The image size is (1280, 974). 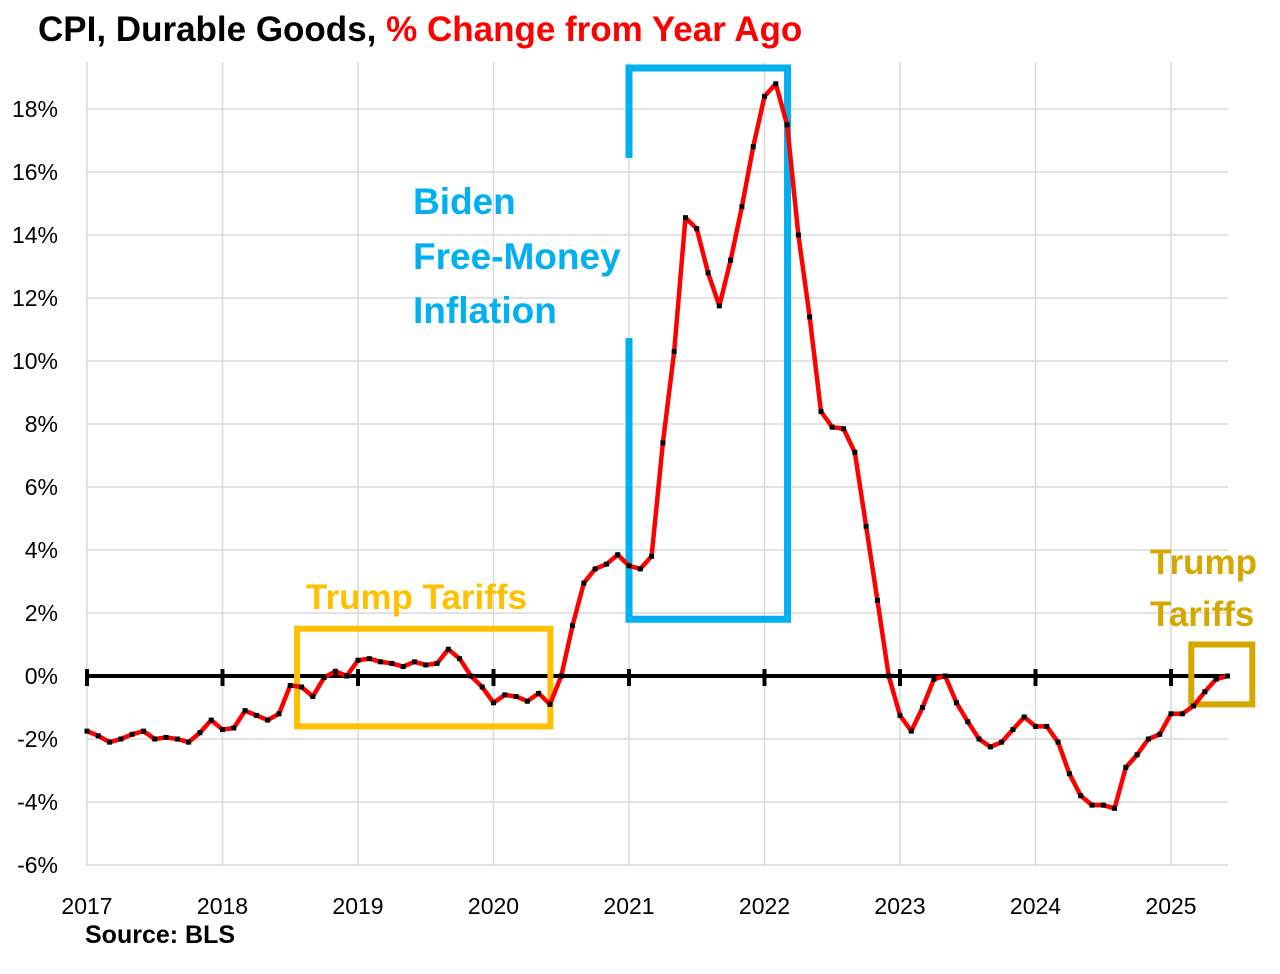 What do you see at coordinates (517, 256) in the screenshot?
I see `biden-label-line: Free-Money` at bounding box center [517, 256].